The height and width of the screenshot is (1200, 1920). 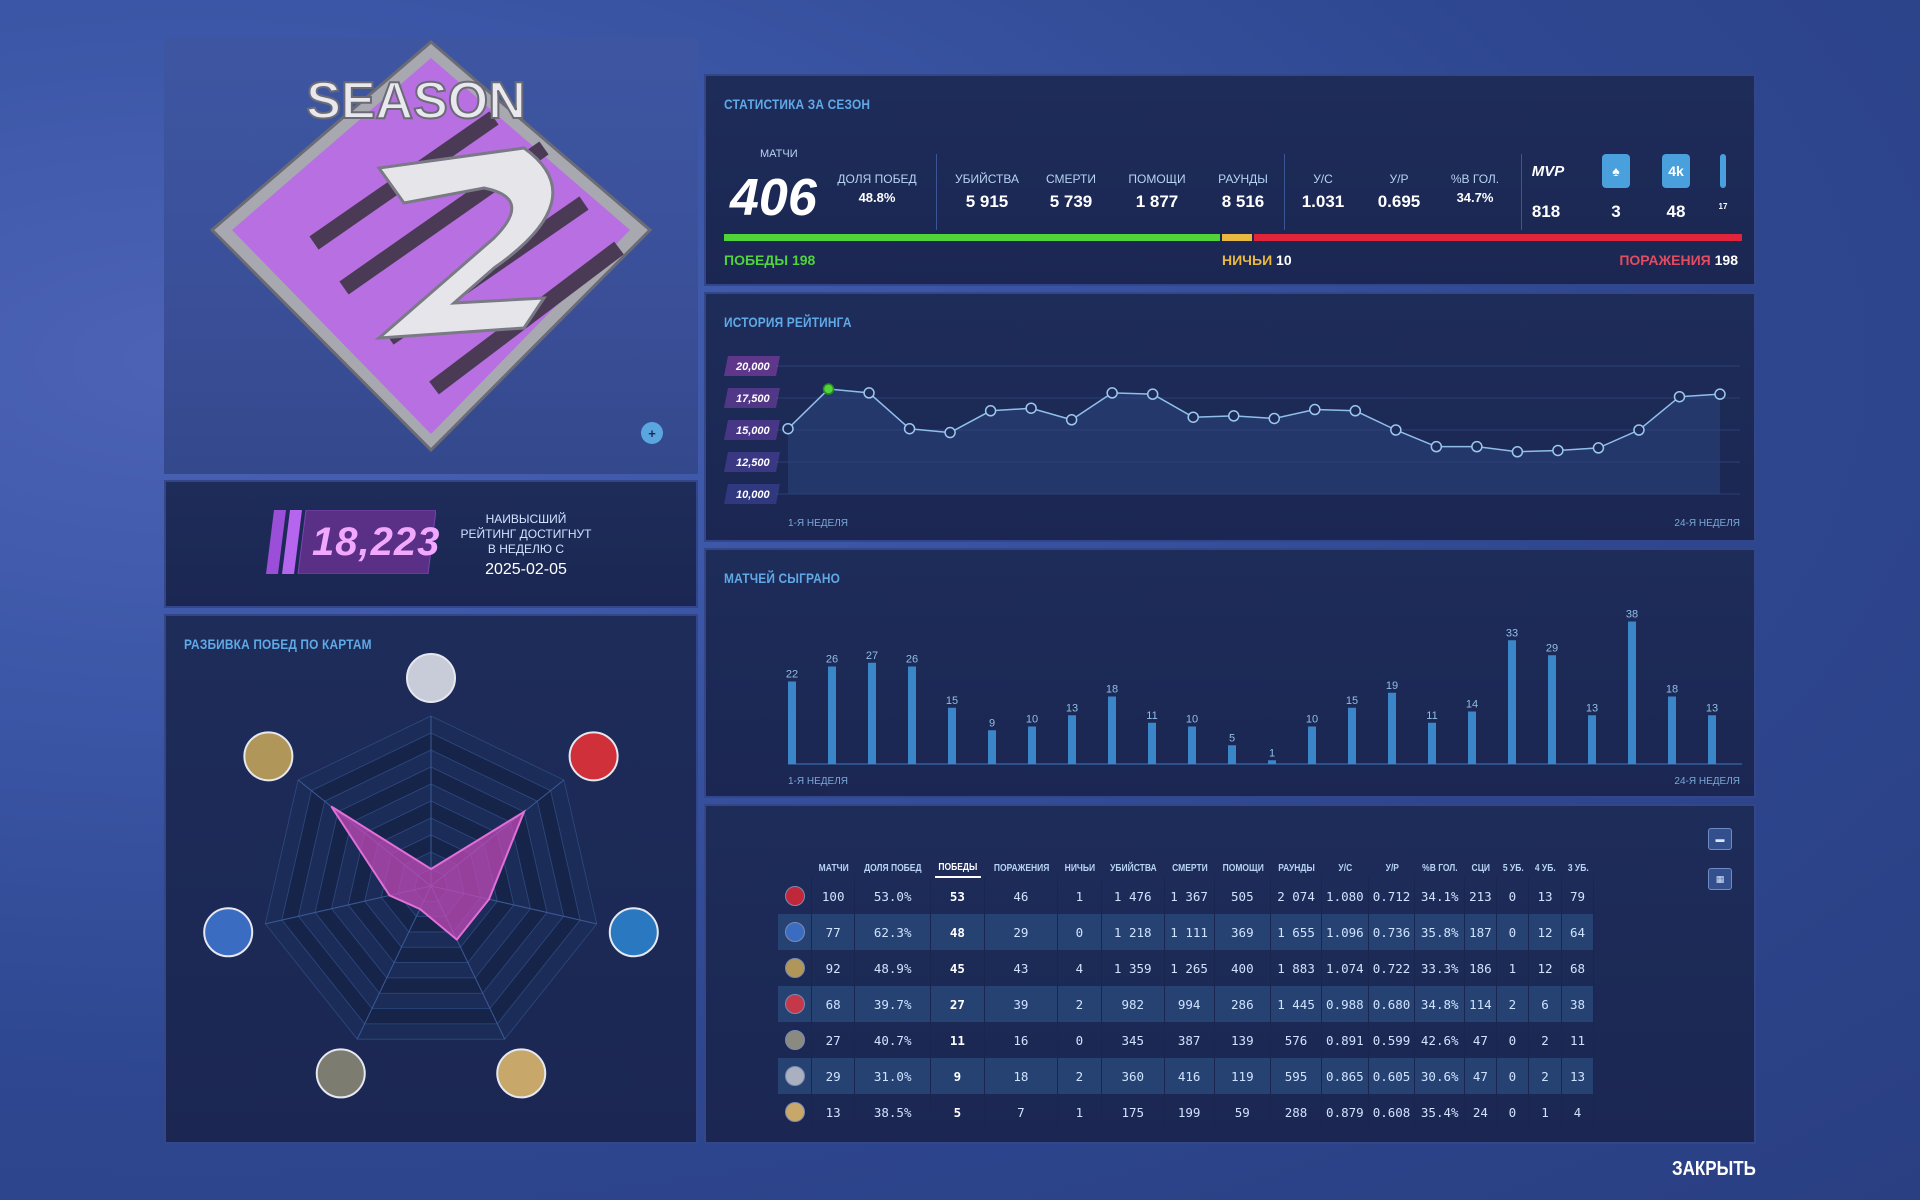 I want to click on table-cell: 33.3%, so click(x=1440, y=968).